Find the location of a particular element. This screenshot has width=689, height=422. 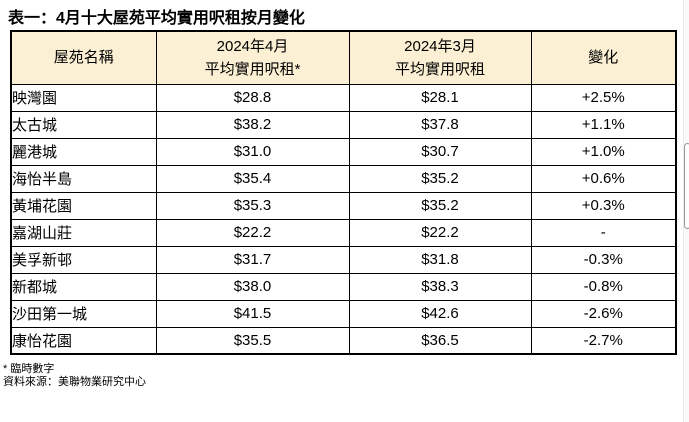

estate-name-cell: 康怡花園 is located at coordinates (83, 340).